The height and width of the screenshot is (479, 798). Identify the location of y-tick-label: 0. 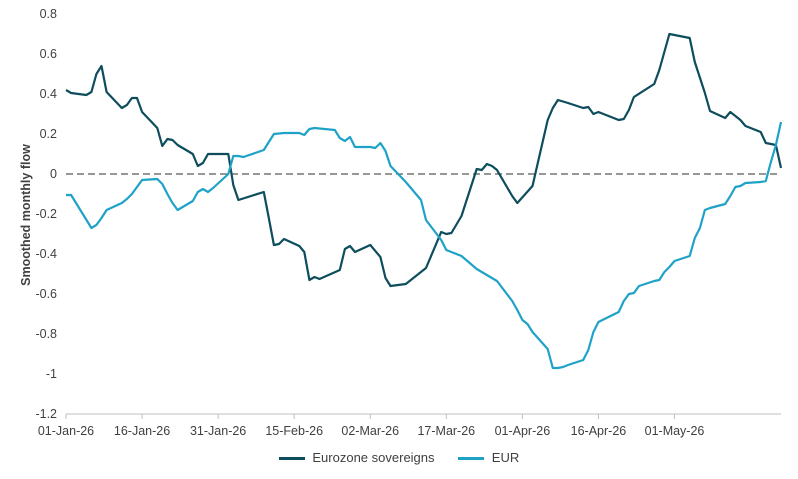
(53, 174).